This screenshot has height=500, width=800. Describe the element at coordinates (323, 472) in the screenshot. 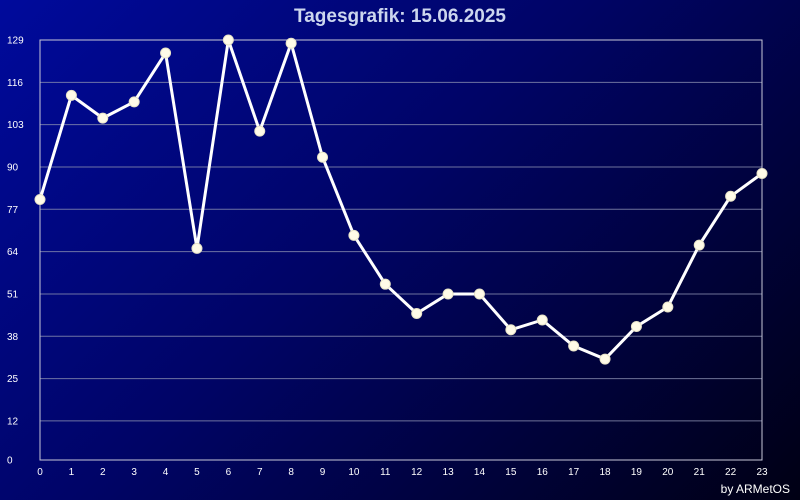

I see `x-tick-label: 9` at that location.